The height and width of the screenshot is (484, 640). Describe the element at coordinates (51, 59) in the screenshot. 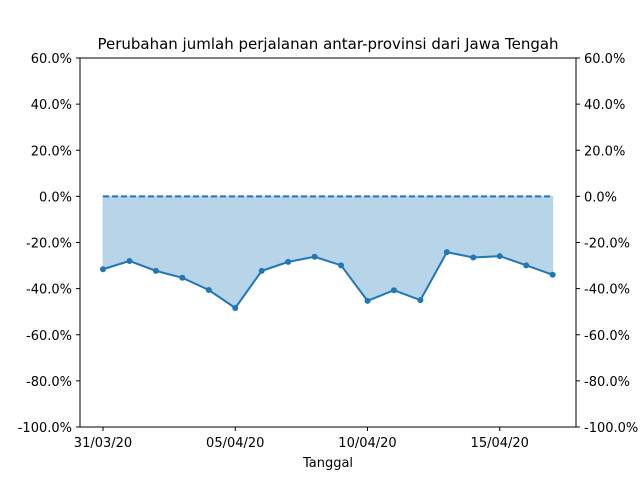

I see `y-tick-label-left: 60.0%` at that location.